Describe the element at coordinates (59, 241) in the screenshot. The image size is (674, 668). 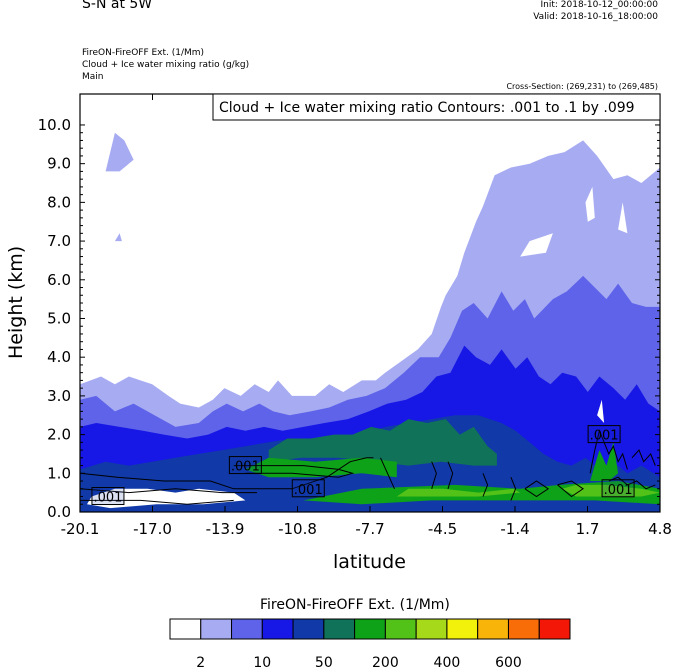
I see `y-tick-label-7: 7.0` at that location.